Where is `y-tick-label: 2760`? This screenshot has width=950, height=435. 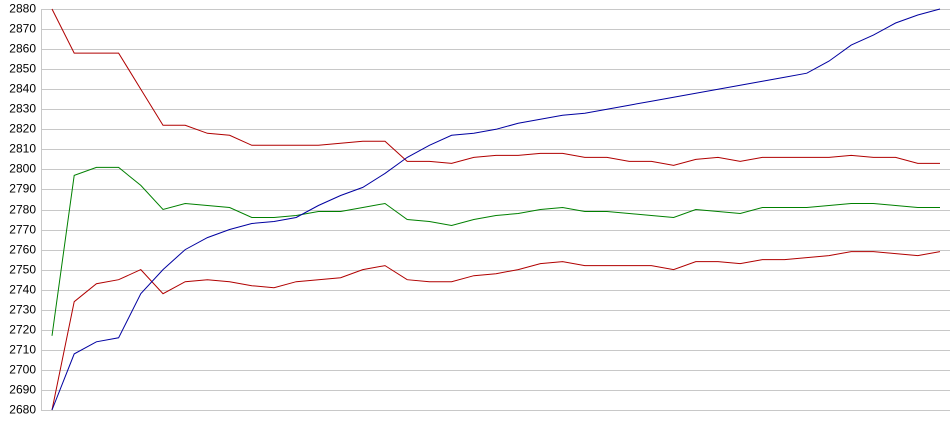
y-tick-label: 2760 is located at coordinates (22, 250).